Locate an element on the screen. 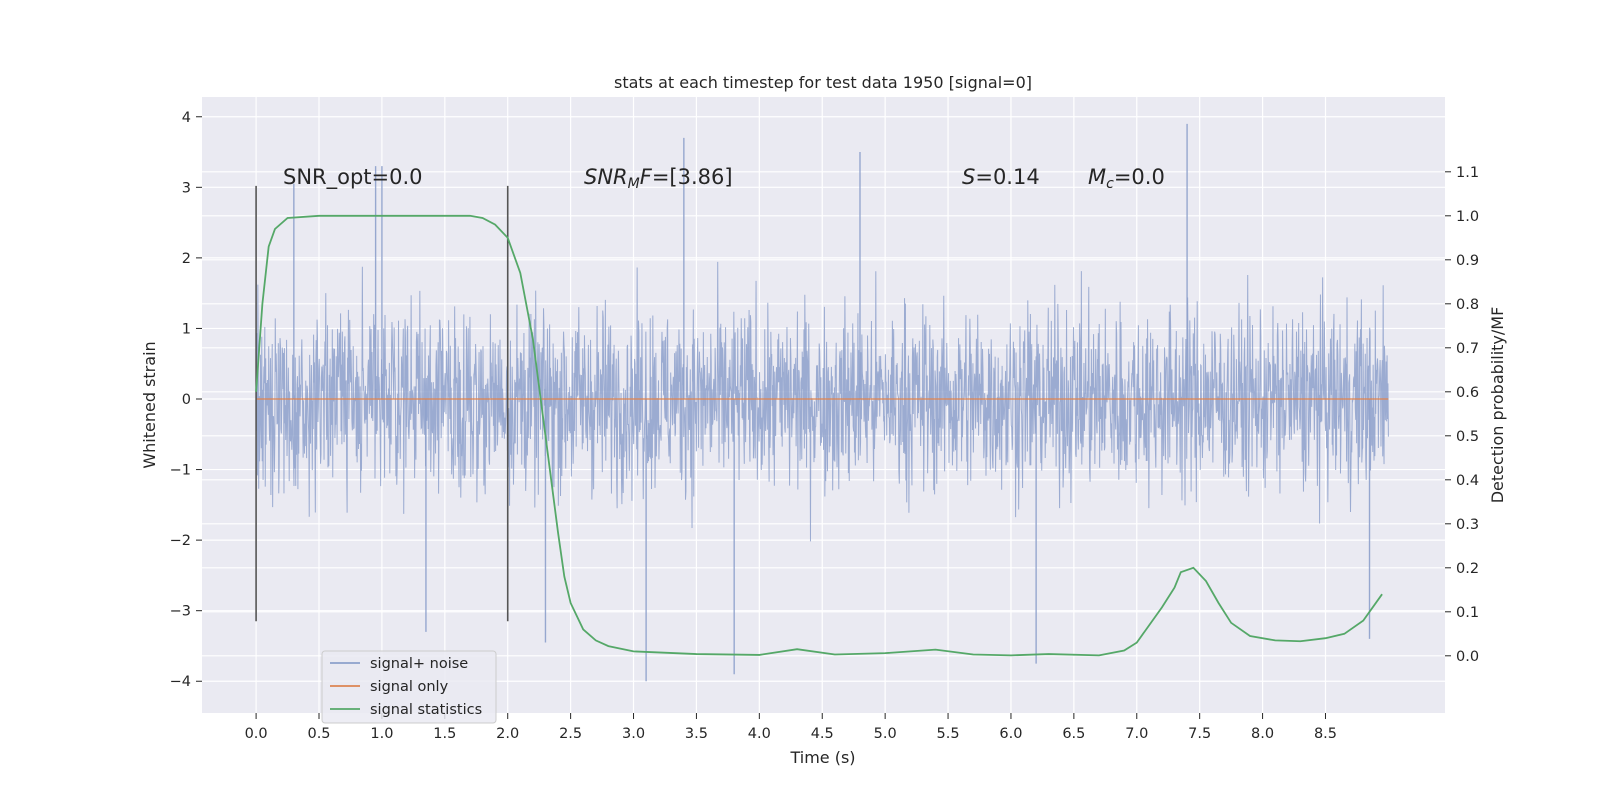 The image size is (1600, 800). annotation-mc-value: =0.0 is located at coordinates (1139, 177).